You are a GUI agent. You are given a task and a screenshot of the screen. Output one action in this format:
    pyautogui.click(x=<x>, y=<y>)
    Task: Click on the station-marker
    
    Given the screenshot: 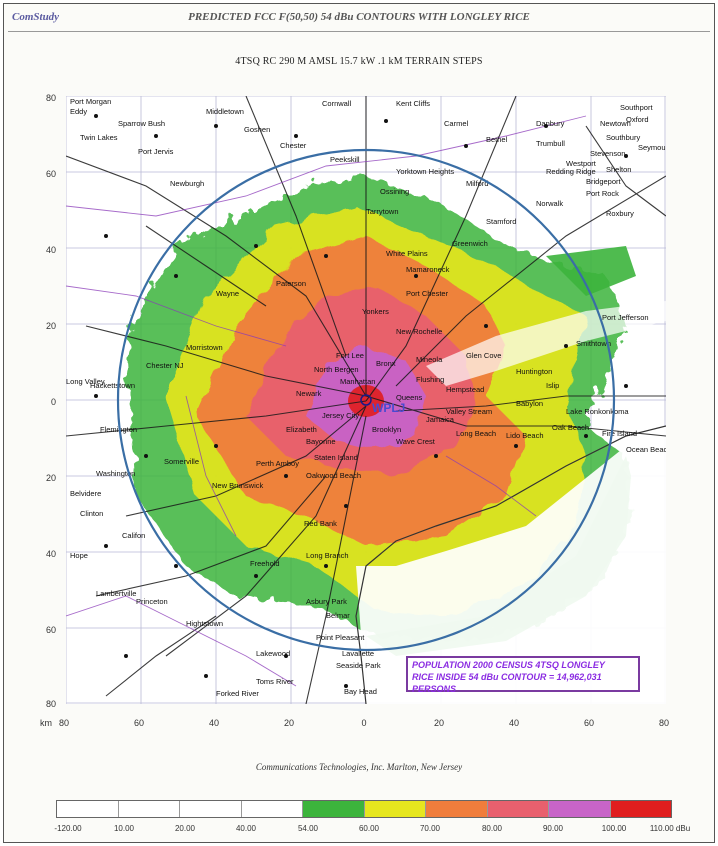 What is the action you would take?
    pyautogui.click(x=366, y=400)
    